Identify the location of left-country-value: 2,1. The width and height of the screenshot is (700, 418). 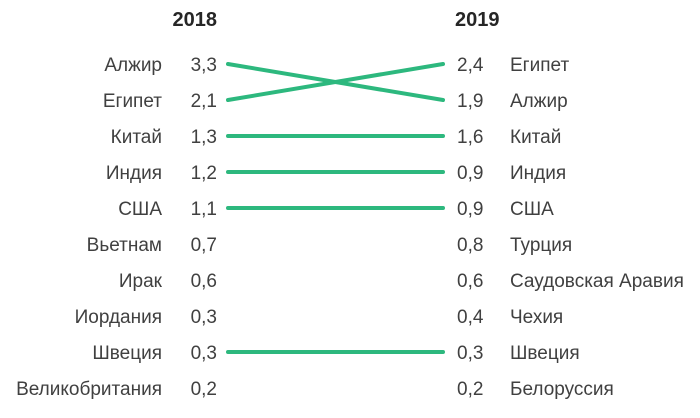
(203, 101).